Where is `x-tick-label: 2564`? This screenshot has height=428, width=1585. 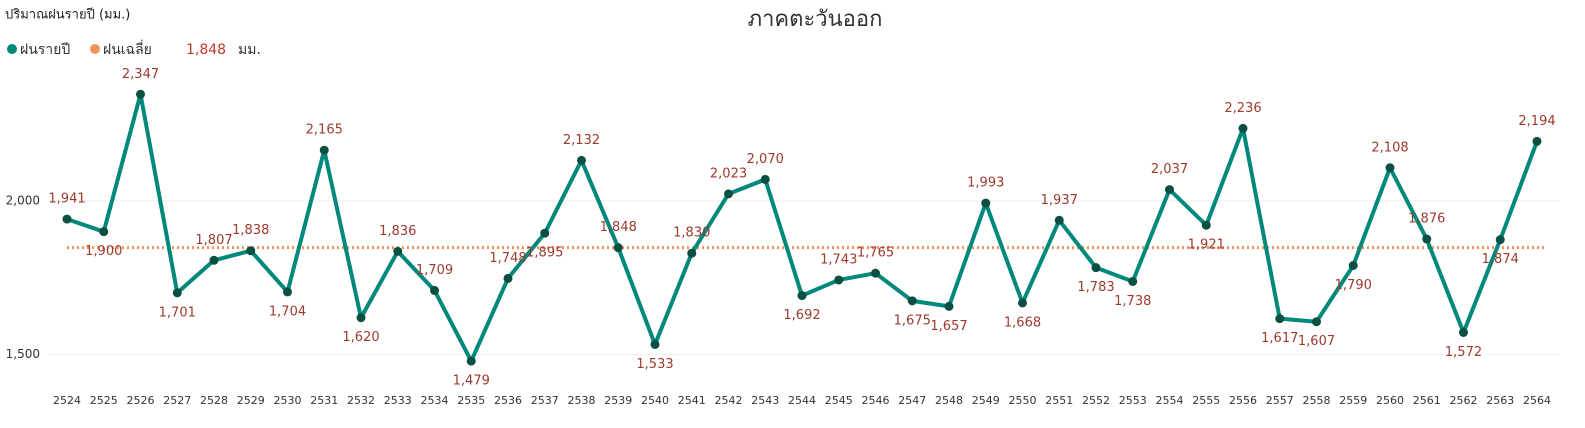
x-tick-label: 2564 is located at coordinates (1537, 400).